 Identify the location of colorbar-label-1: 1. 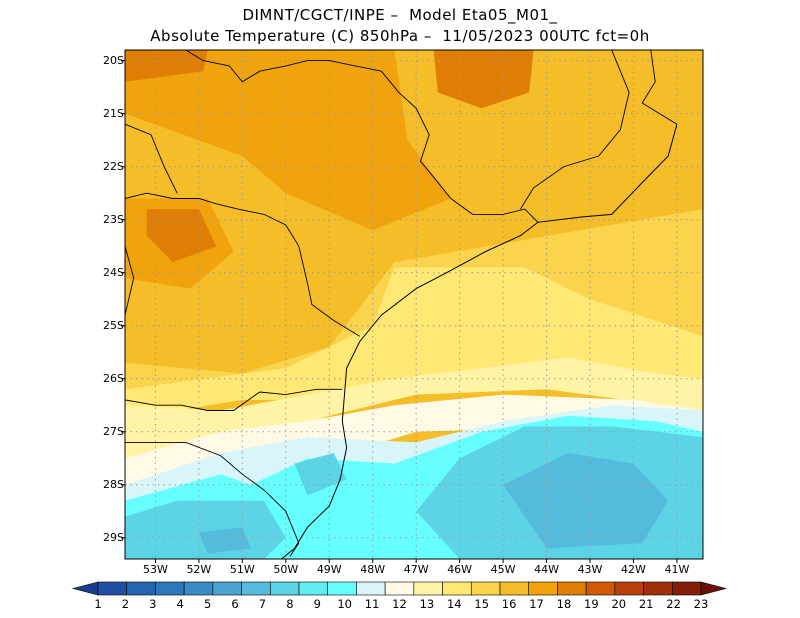
(98, 604).